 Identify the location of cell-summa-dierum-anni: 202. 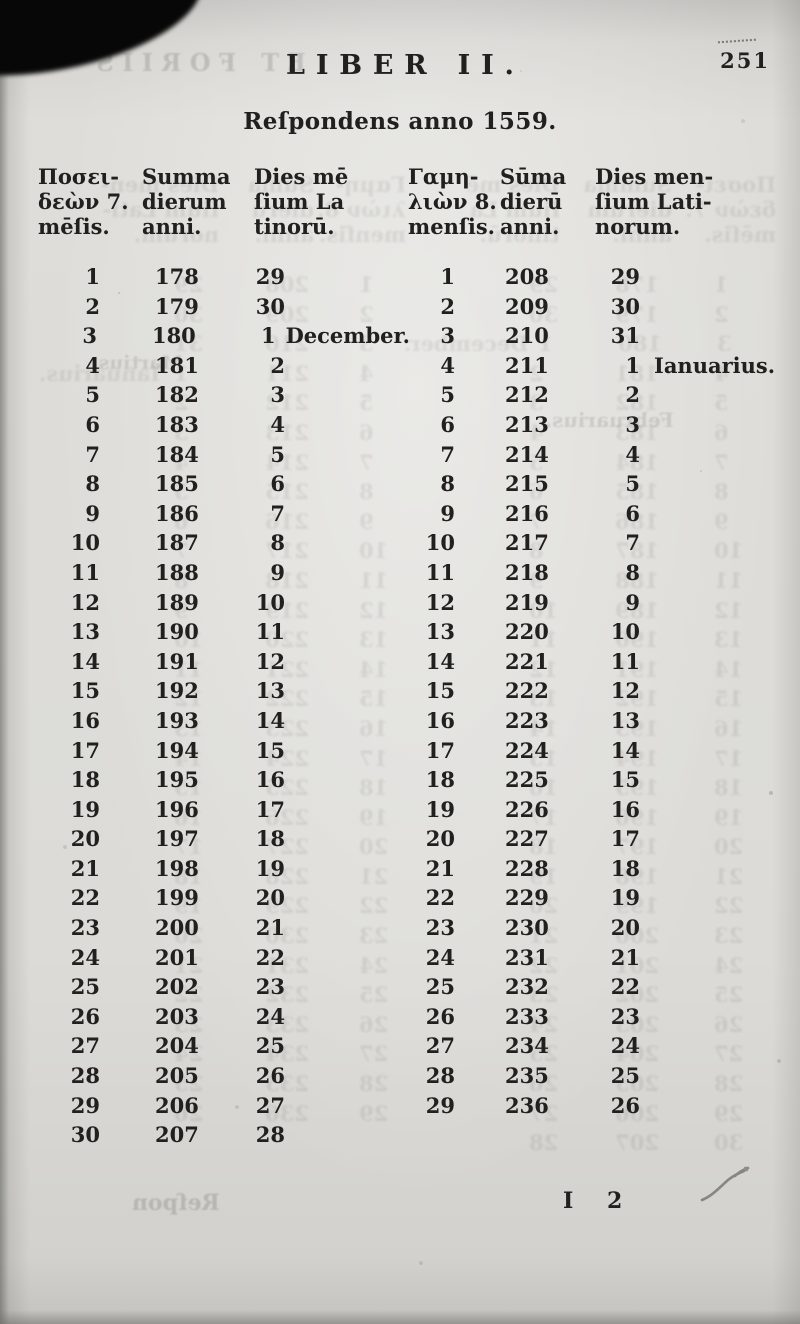
(177, 987).